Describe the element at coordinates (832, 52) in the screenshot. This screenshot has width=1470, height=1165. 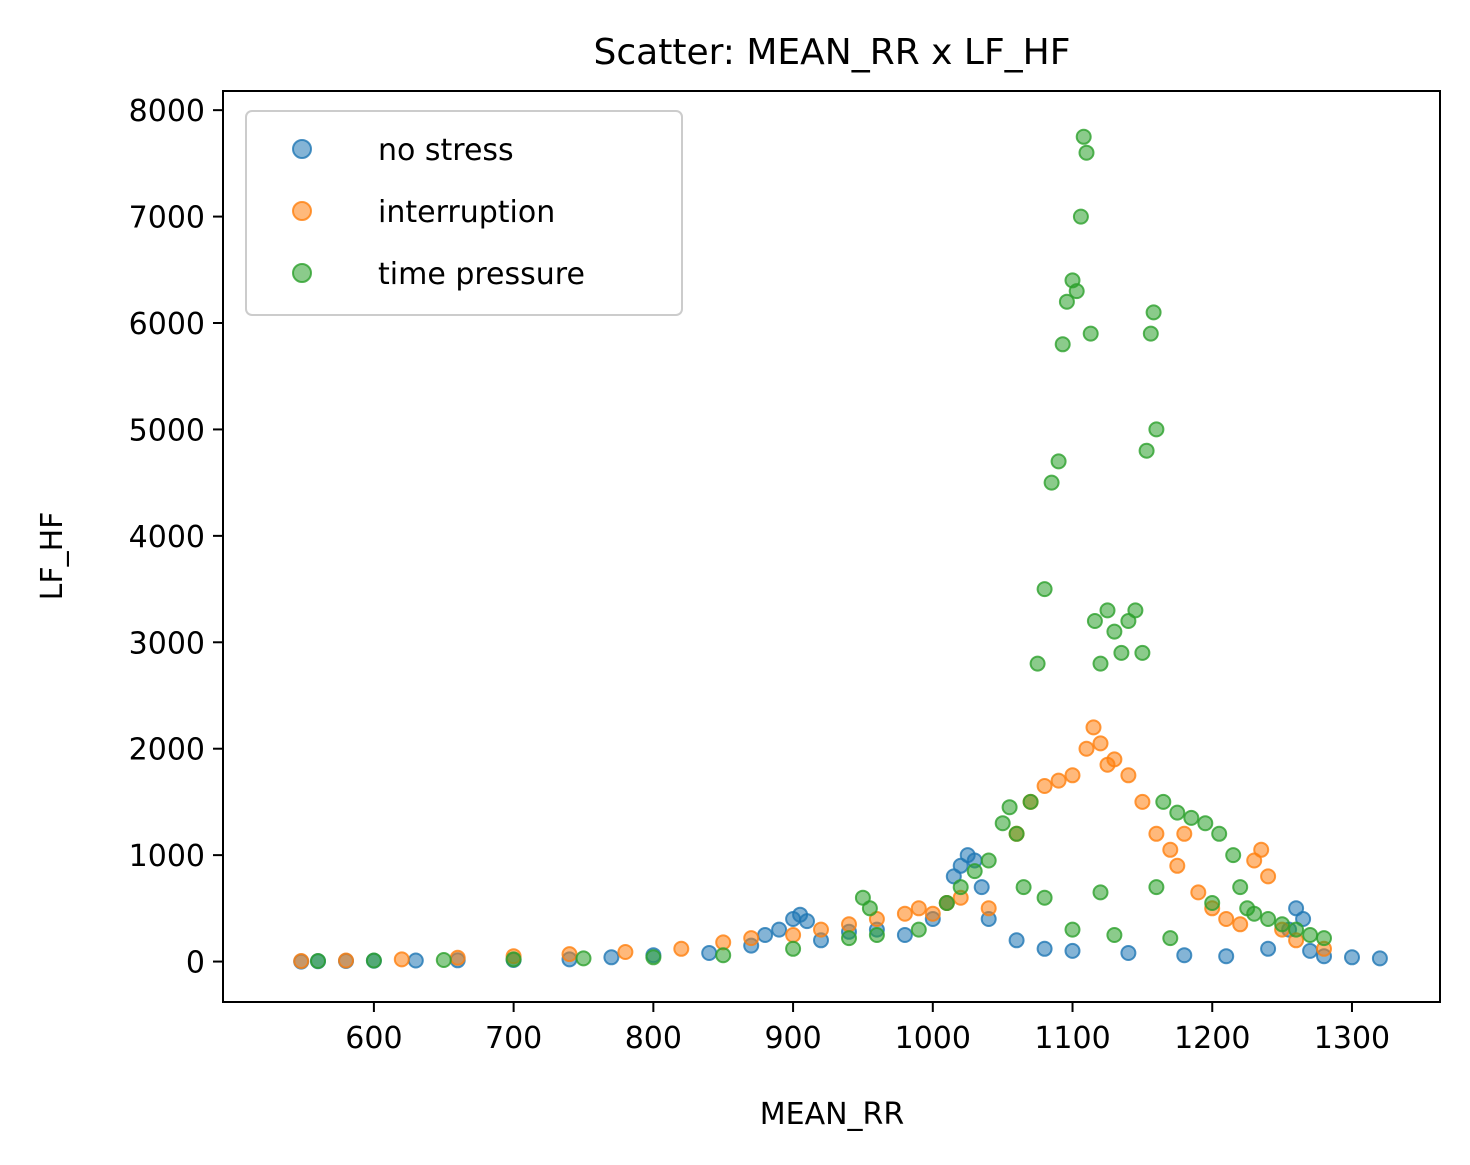
I see `chart-title: Scatter: MEAN_RR x LF_HF` at that location.